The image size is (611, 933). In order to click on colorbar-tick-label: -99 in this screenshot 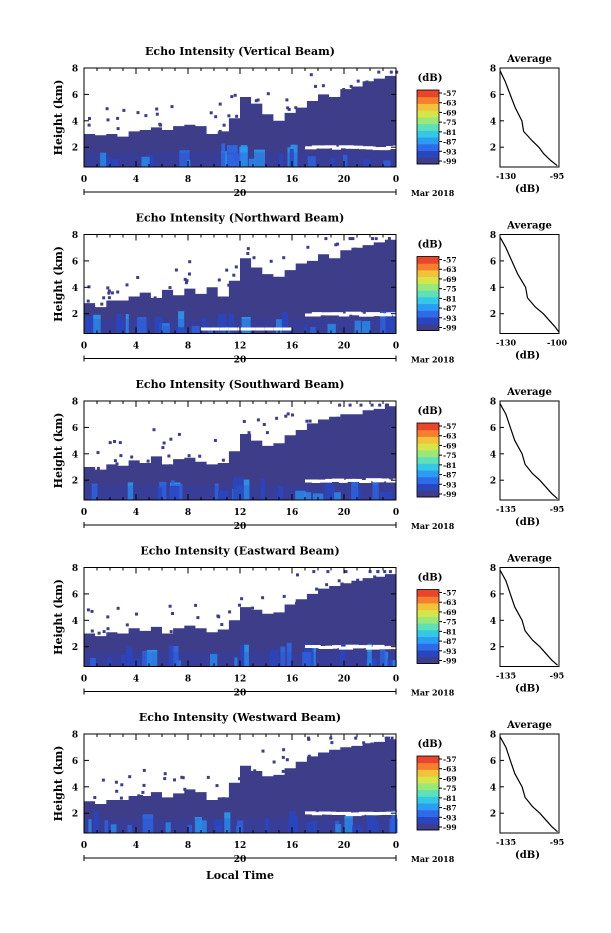, I will do `click(450, 161)`.